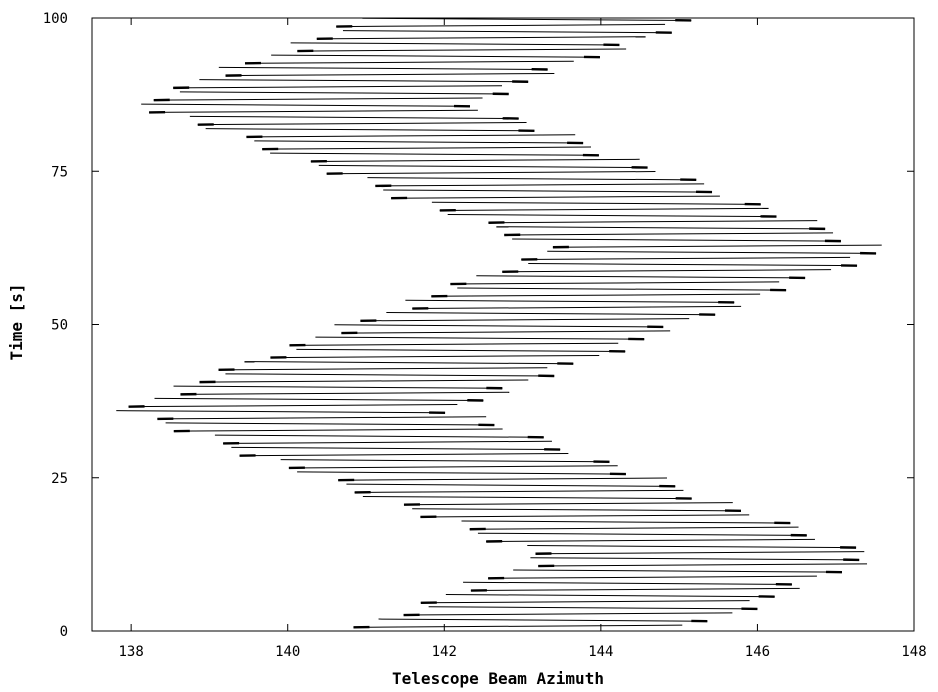 This screenshot has width=938, height=692. What do you see at coordinates (59, 479) in the screenshot?
I see `y-tick-label: 25` at bounding box center [59, 479].